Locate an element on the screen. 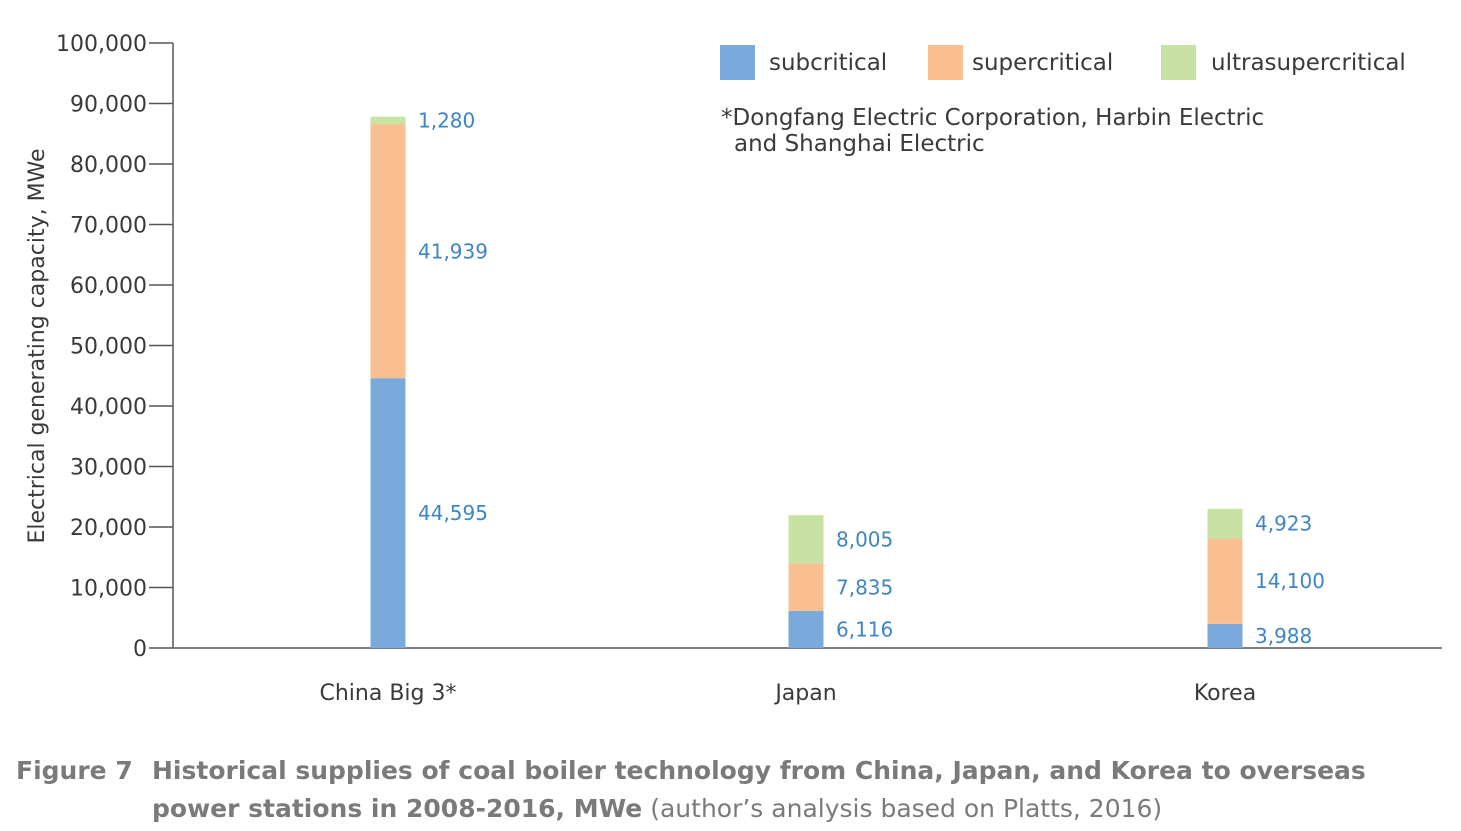 The width and height of the screenshot is (1461, 831). value-label-subcritical-china-big-3: 44,595 is located at coordinates (453, 513).